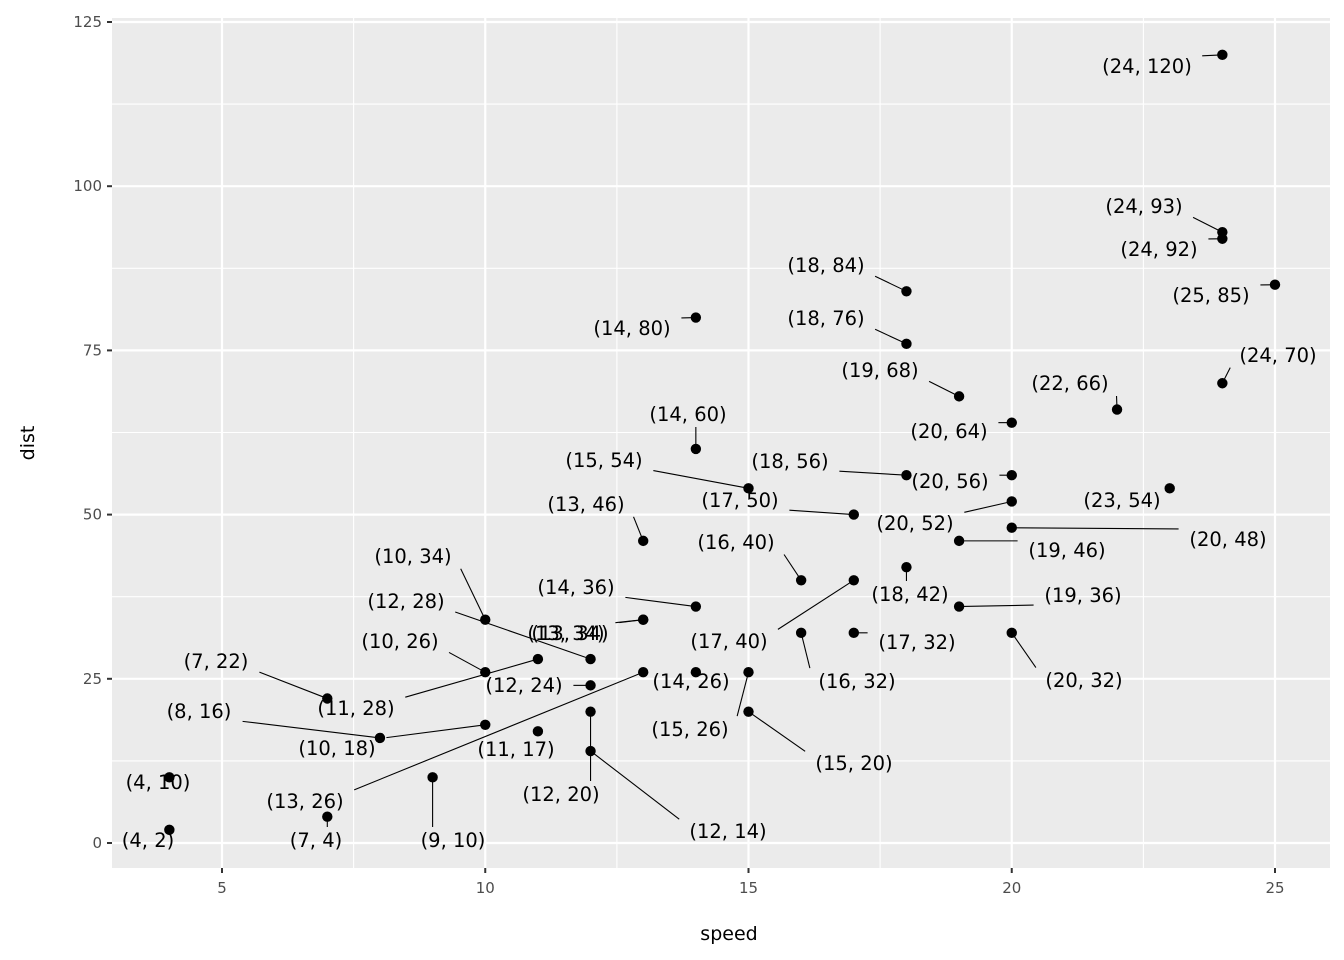 This screenshot has height=960, width=1344. Describe the element at coordinates (92, 679) in the screenshot. I see `y-tick-label: 25` at that location.